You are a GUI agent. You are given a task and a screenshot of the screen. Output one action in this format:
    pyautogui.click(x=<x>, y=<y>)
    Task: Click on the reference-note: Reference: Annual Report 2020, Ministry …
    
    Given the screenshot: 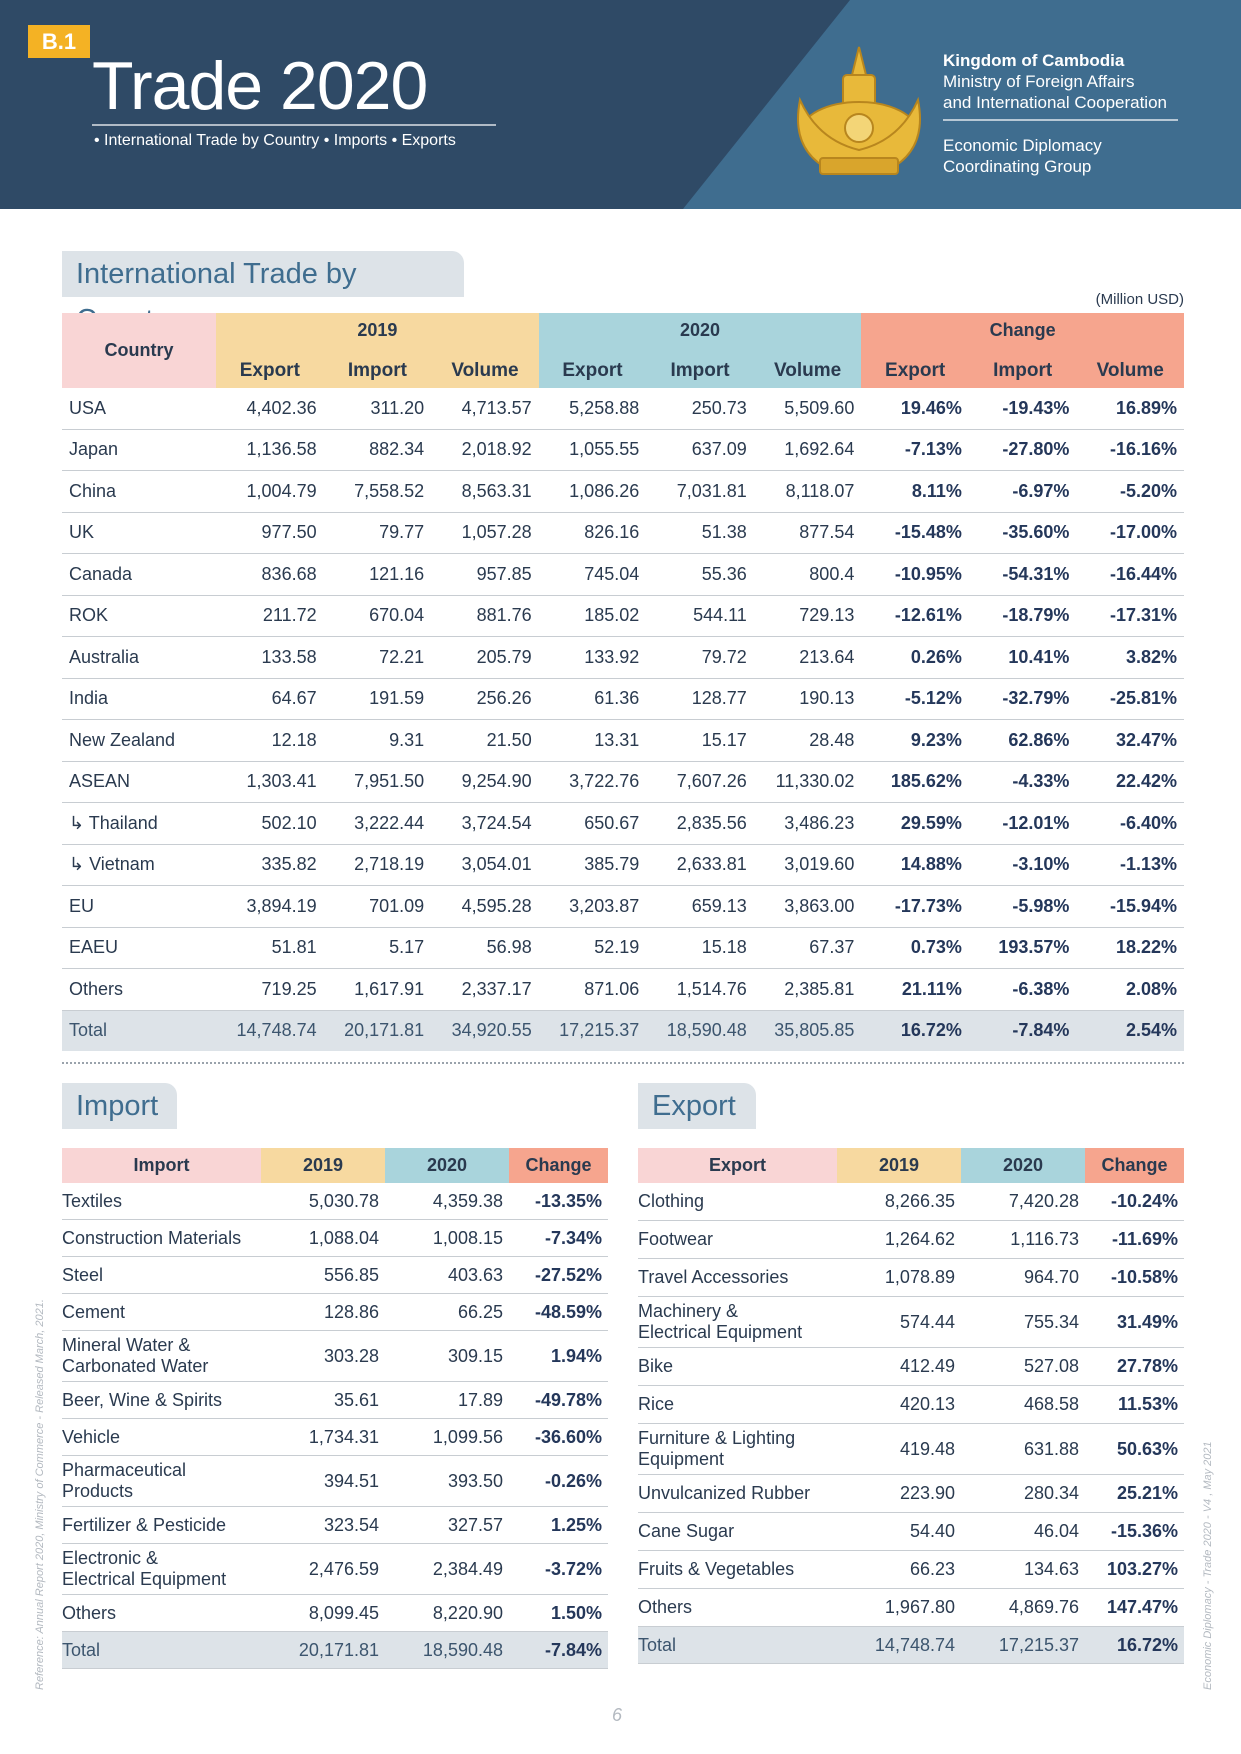 What is the action you would take?
    pyautogui.click(x=40, y=1494)
    